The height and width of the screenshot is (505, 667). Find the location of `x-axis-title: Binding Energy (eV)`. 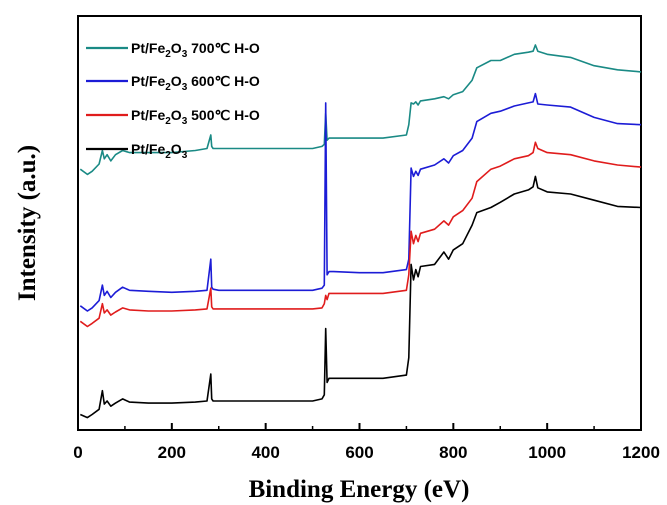

x-axis-title: Binding Energy (eV) is located at coordinates (359, 489).